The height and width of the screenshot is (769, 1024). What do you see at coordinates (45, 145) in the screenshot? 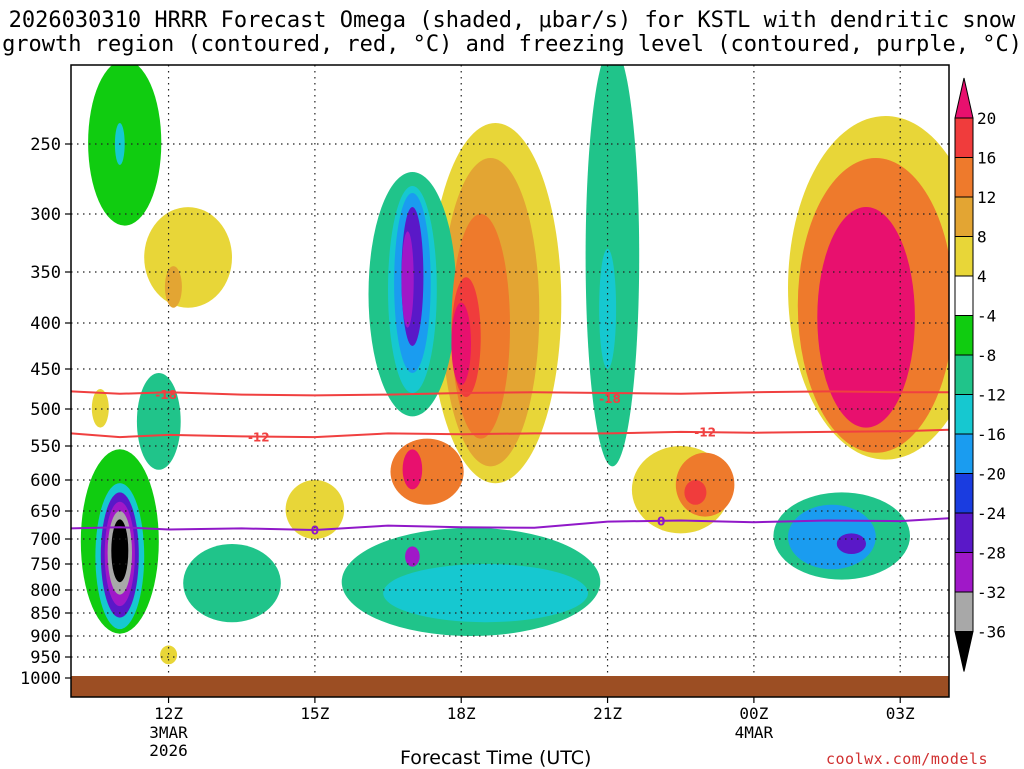
I see `y-tick-label: 250` at bounding box center [45, 145].